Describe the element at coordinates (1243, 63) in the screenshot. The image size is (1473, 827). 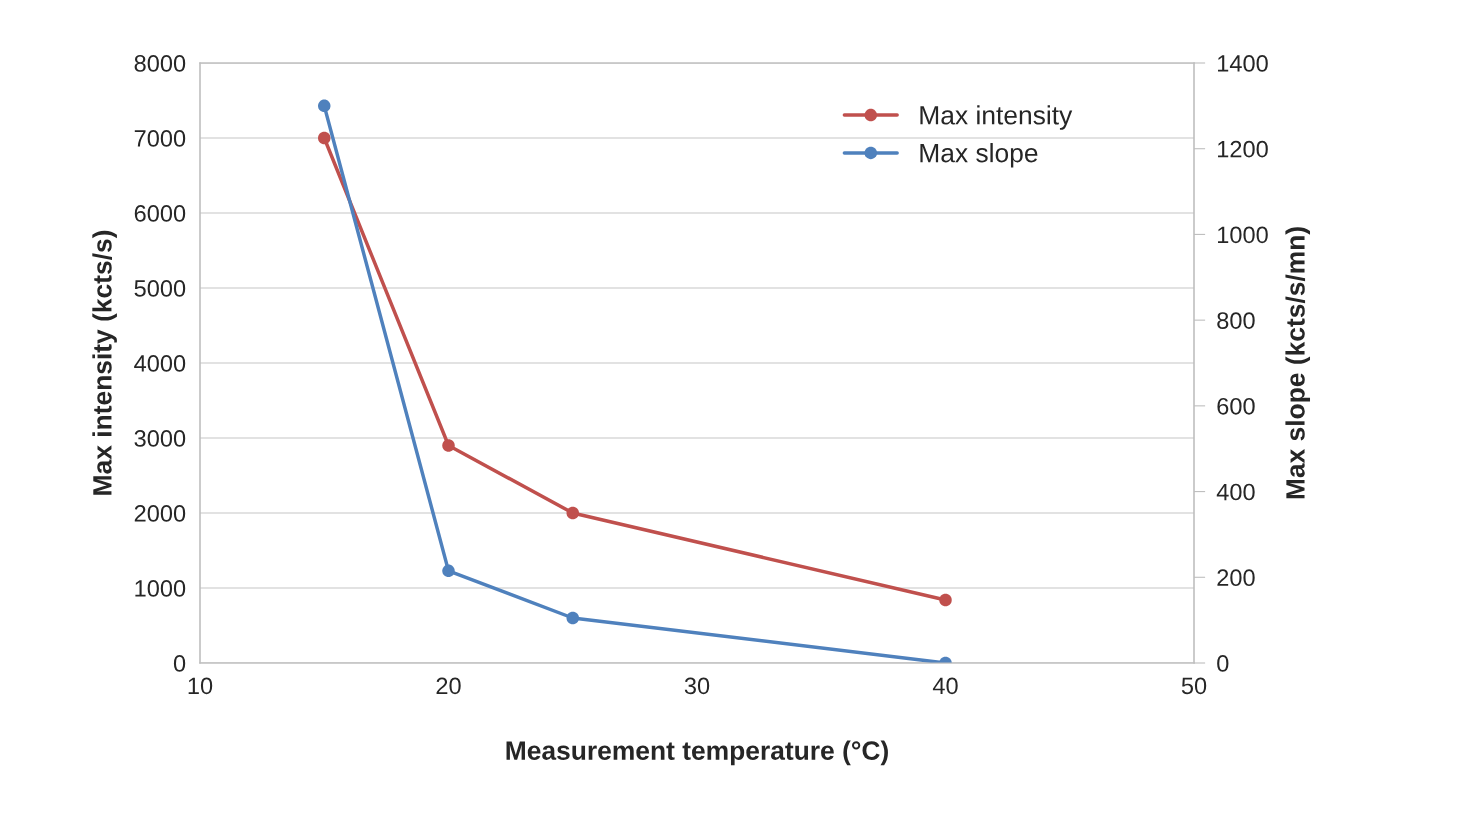
I see `y2-tick-label: 1400` at that location.